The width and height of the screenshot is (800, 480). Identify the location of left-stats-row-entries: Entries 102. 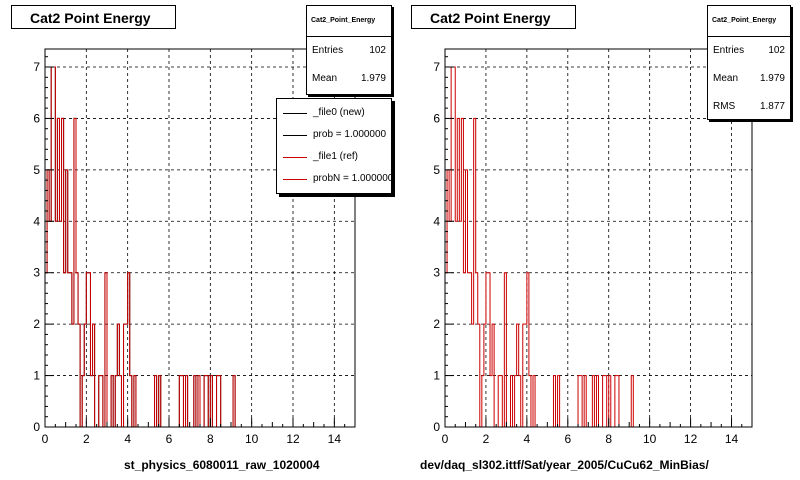
(349, 51).